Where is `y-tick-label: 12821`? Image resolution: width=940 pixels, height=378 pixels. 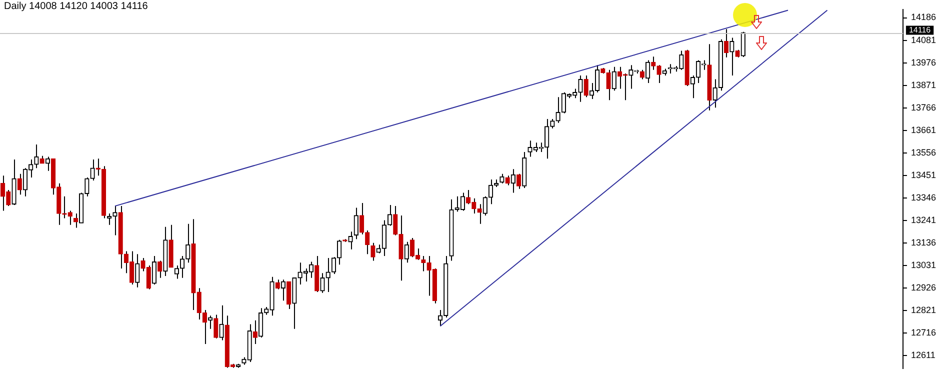 y-tick-label: 12821 is located at coordinates (923, 309).